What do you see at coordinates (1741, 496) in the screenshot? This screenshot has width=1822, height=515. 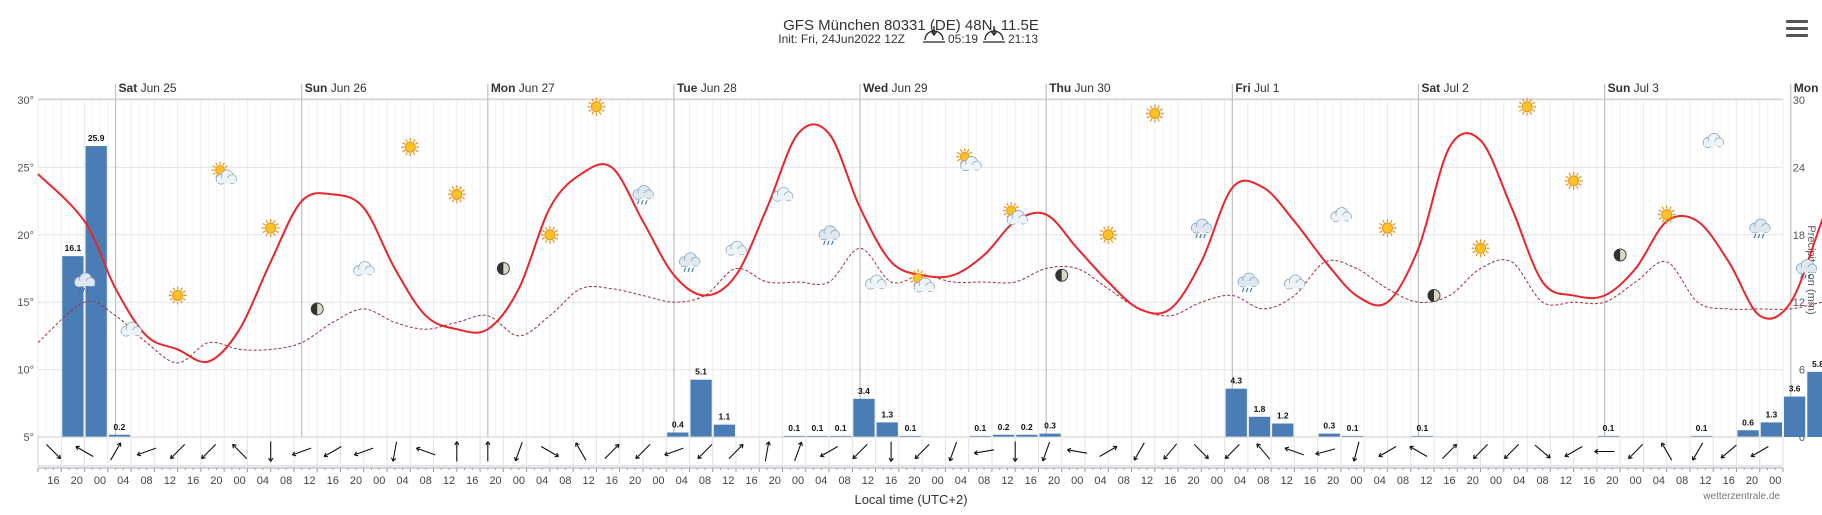 I see `credit-label: wetterzentrale.de` at bounding box center [1741, 496].